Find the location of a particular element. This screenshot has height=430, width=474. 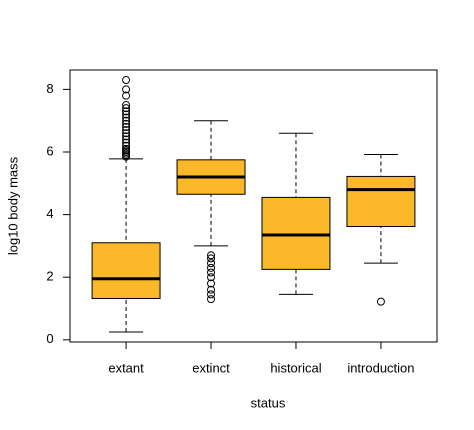

x-tick-label: historical is located at coordinates (295, 367).